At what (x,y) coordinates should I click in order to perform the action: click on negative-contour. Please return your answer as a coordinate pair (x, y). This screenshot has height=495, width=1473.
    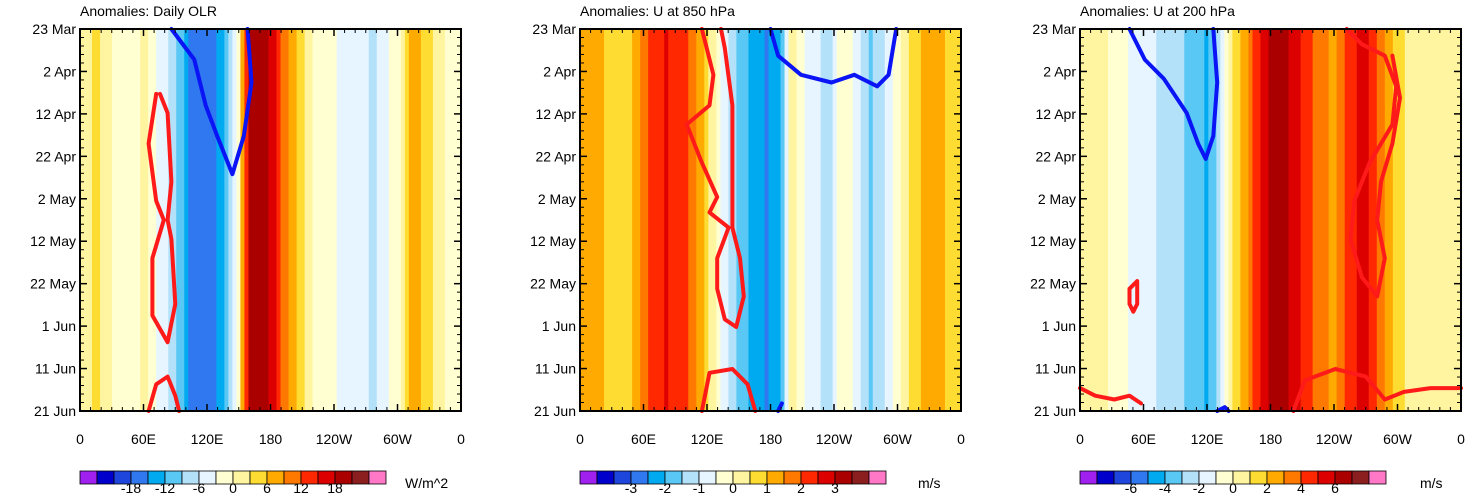
    Looking at the image, I should click on (1223, 409).